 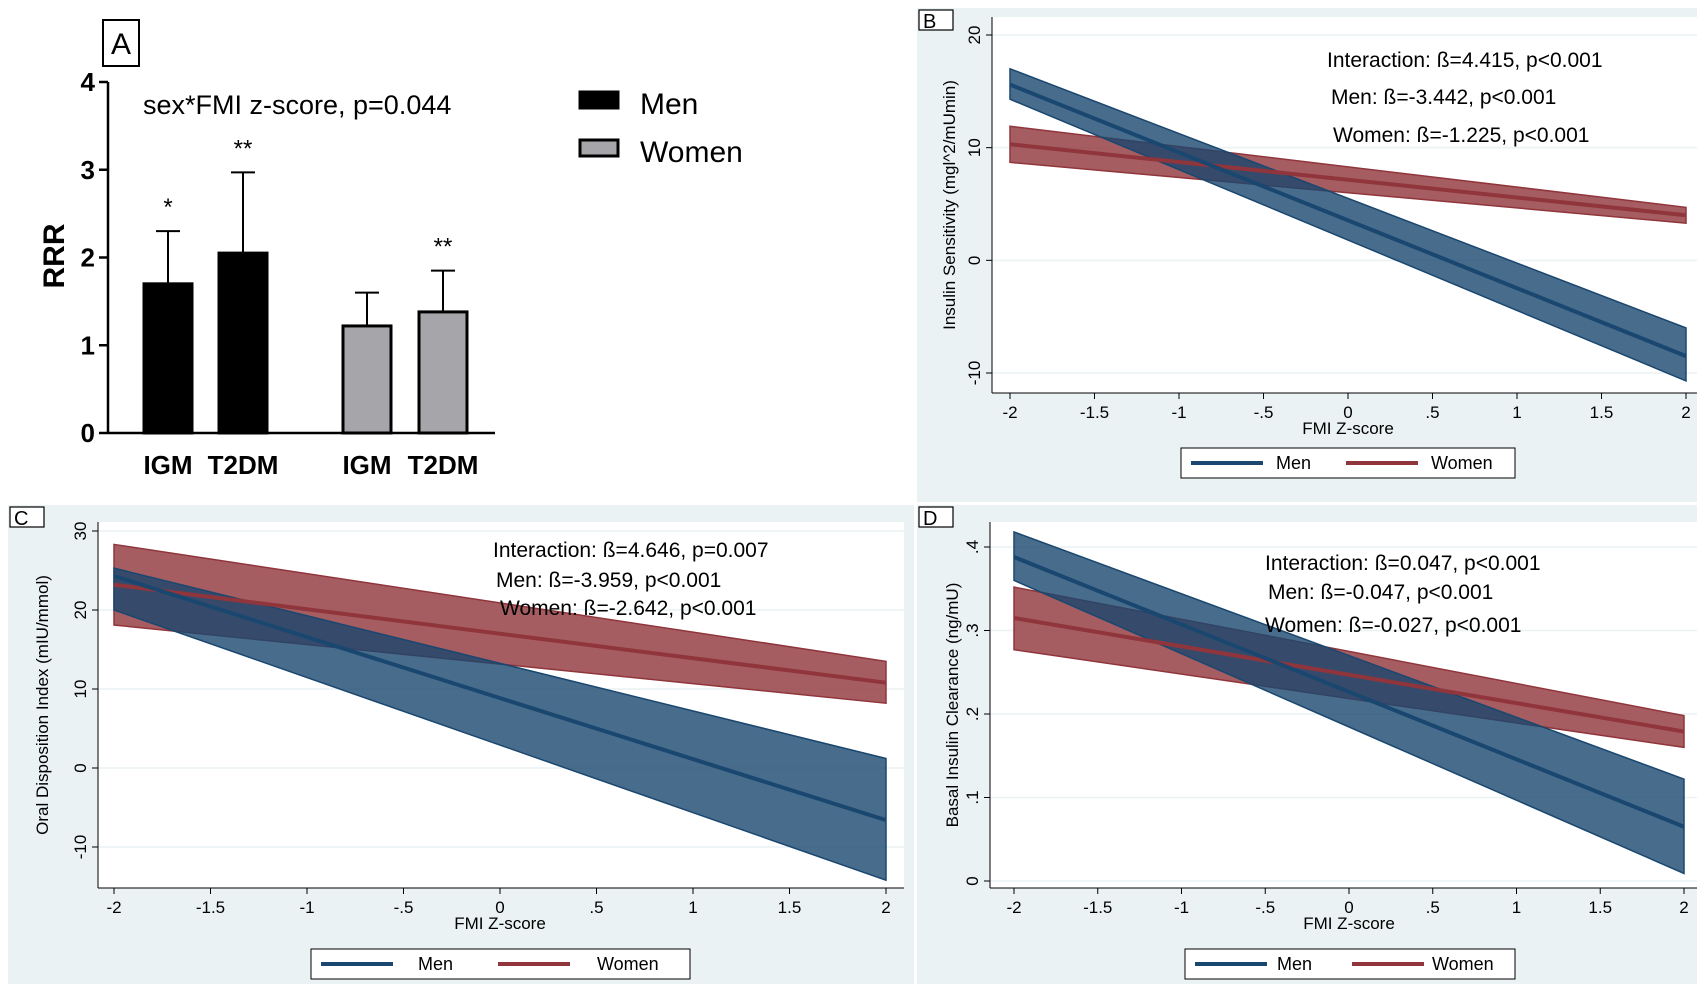 I want to click on significance-marker: *, so click(x=167, y=207).